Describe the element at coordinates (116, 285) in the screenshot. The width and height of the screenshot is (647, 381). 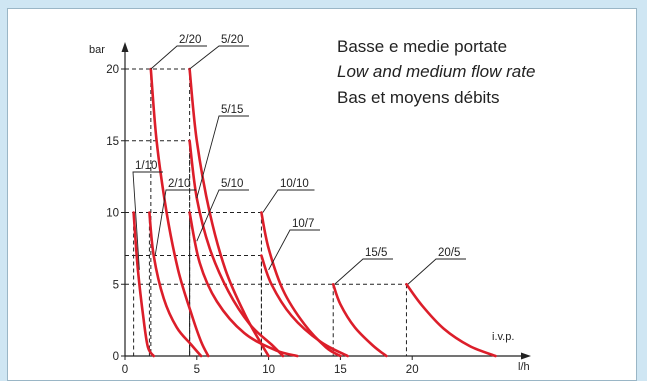
I see `y-tick-label: 5` at that location.